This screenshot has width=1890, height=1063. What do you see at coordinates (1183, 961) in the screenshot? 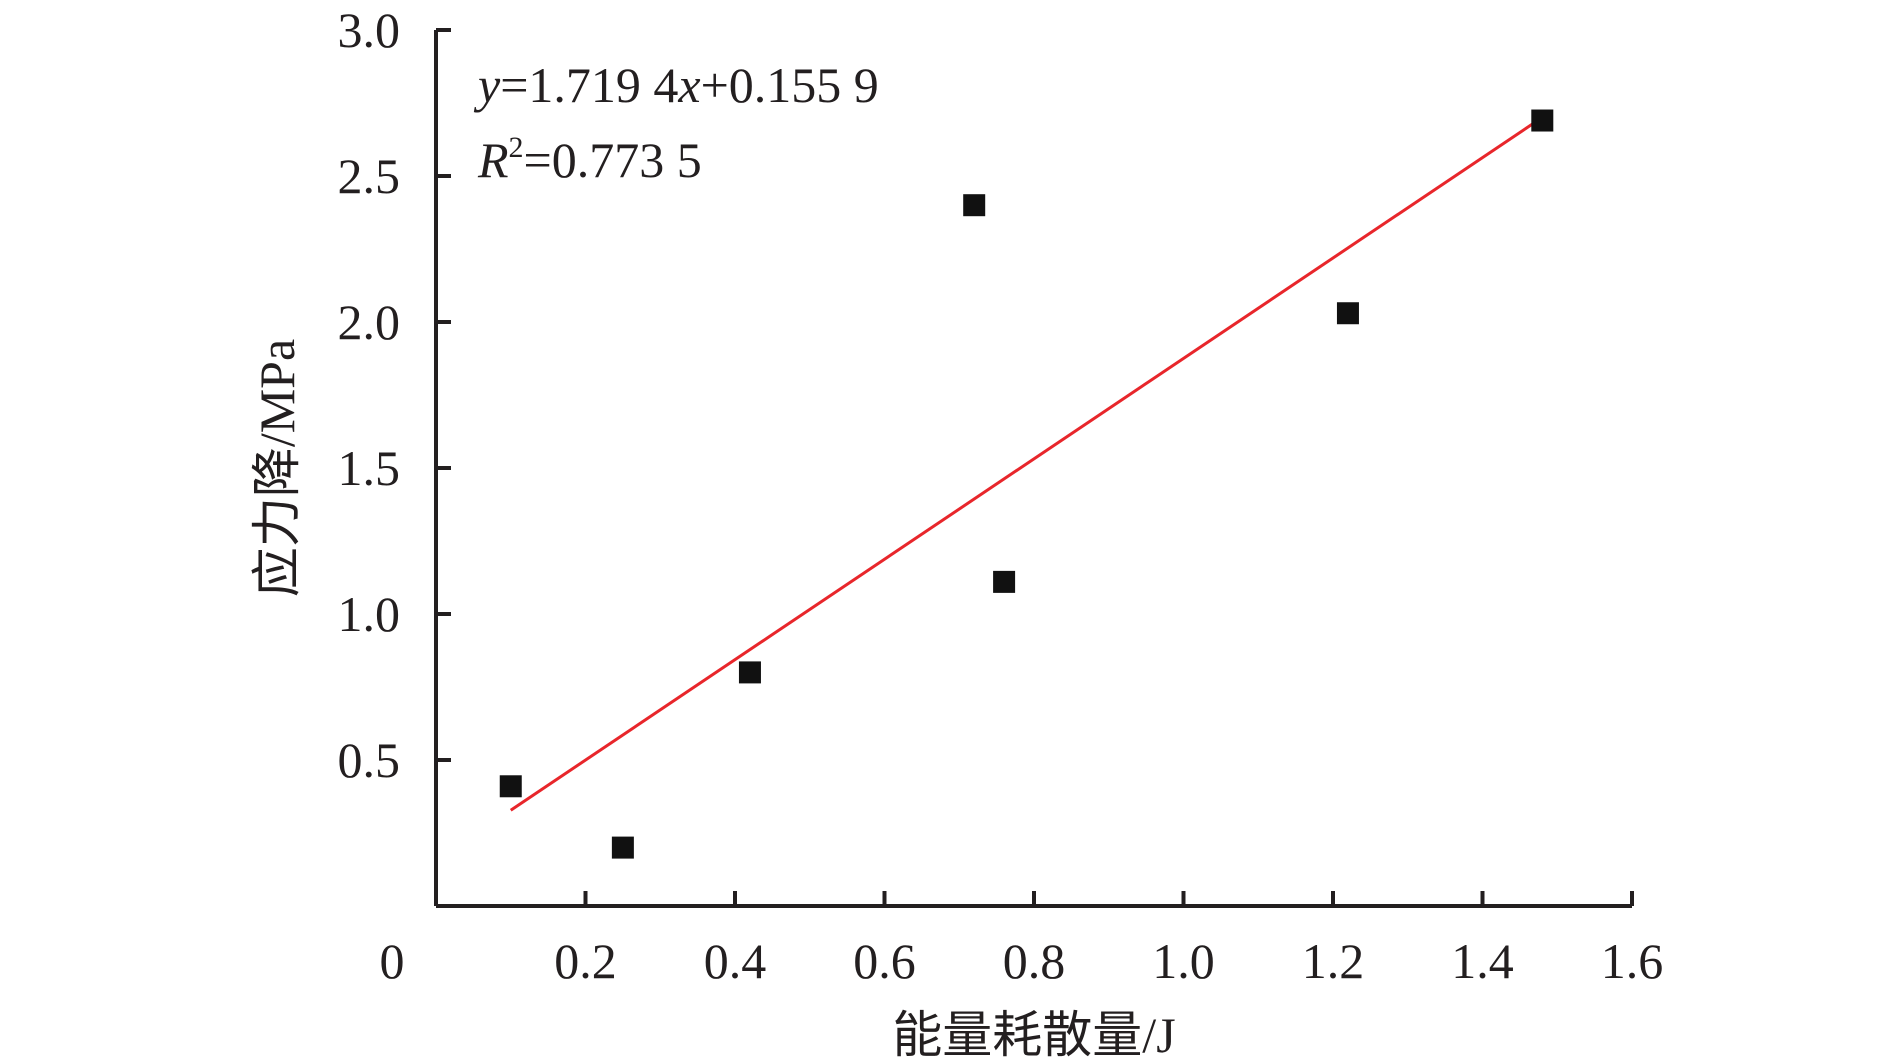
I see `x-tick-label: 1.0` at bounding box center [1183, 961].